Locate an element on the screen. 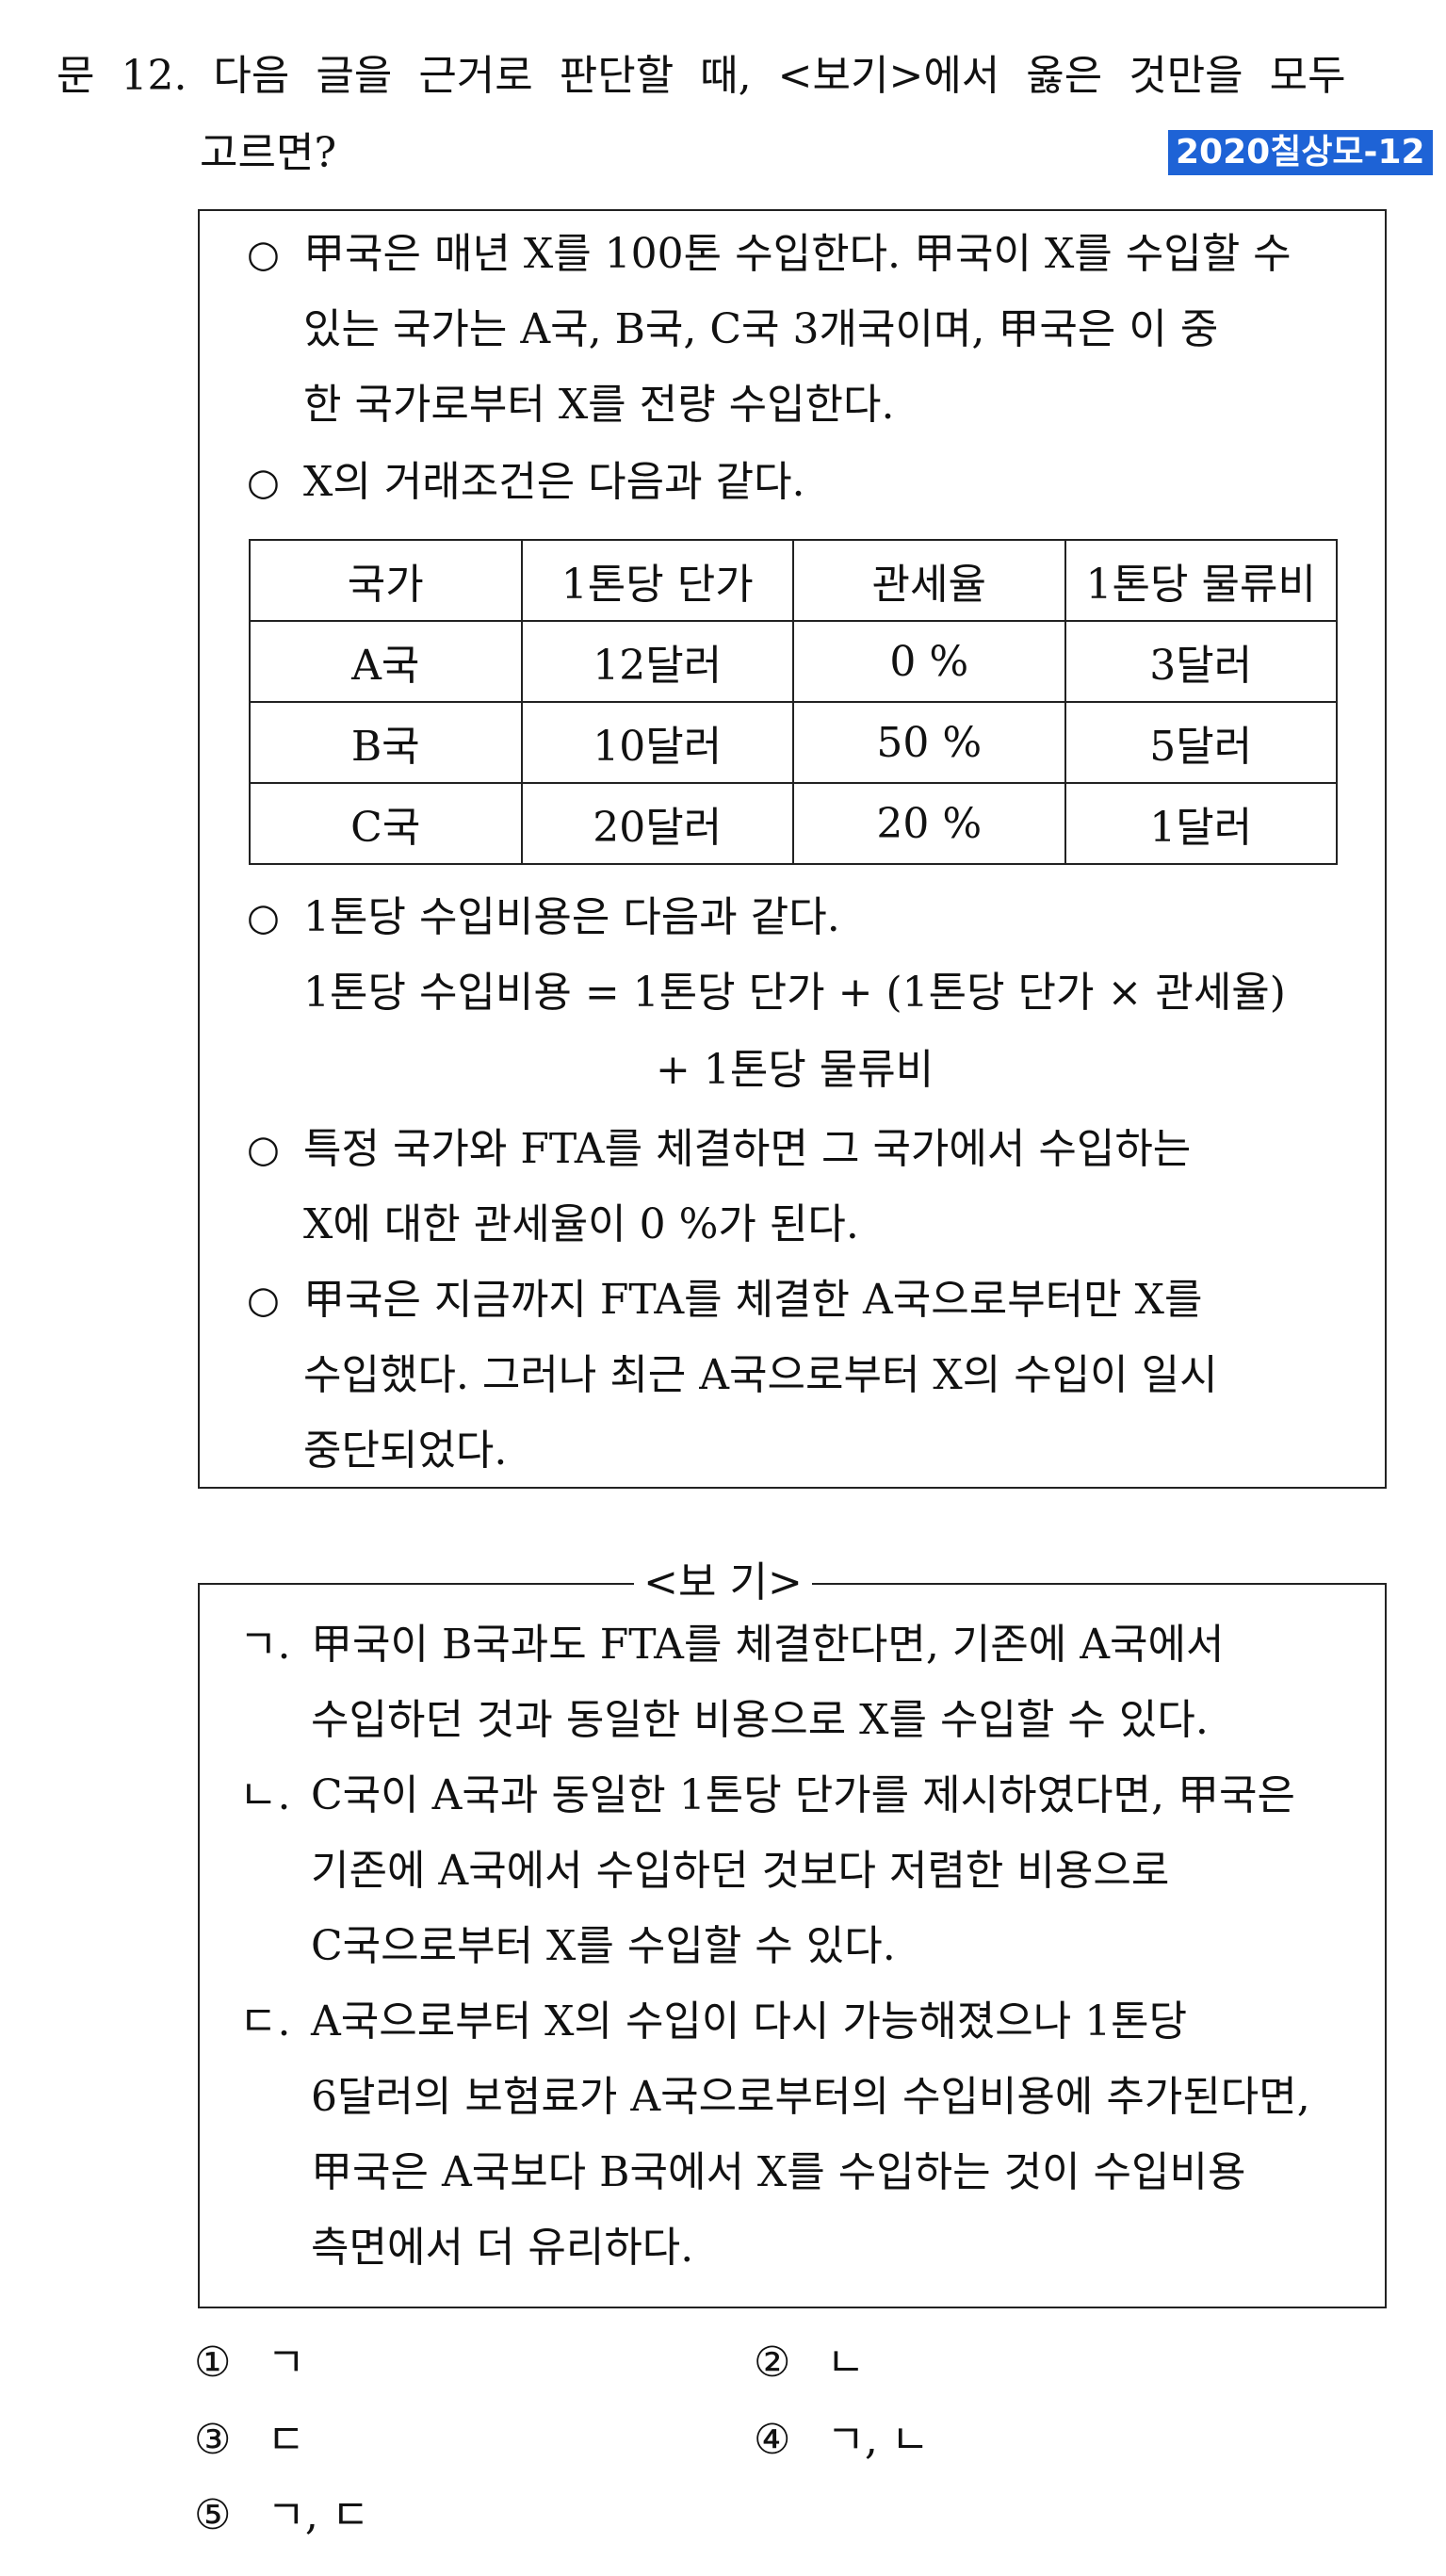 The height and width of the screenshot is (2576, 1446). passage-b3: 1톤당 수입비용은 다음과 같다. is located at coordinates (572, 917).